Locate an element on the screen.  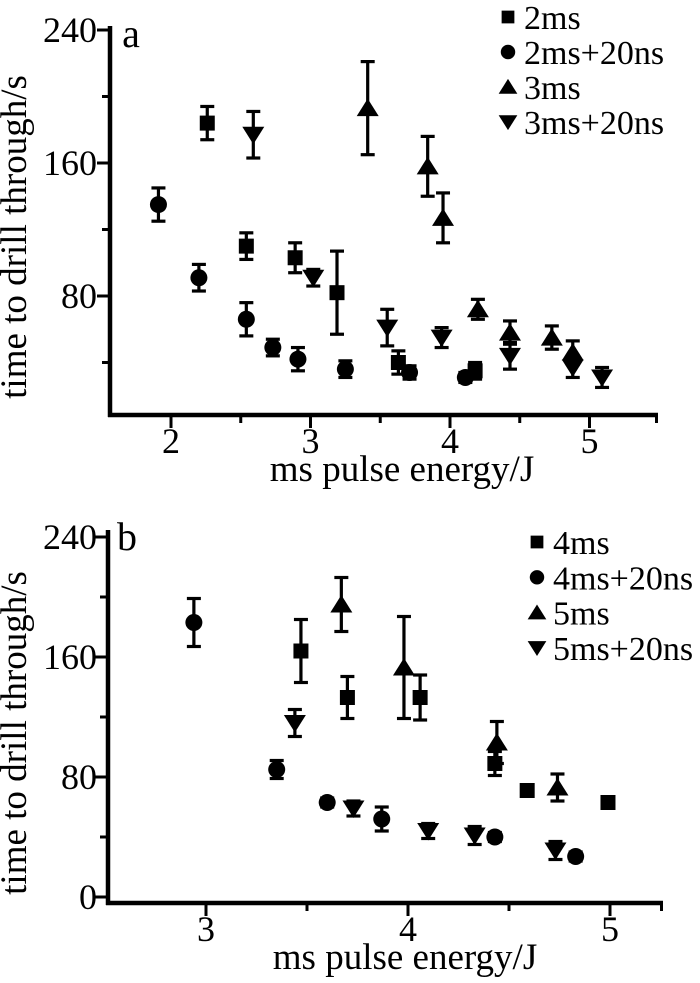
legend-label: 4ms+20ns is located at coordinates (623, 578).